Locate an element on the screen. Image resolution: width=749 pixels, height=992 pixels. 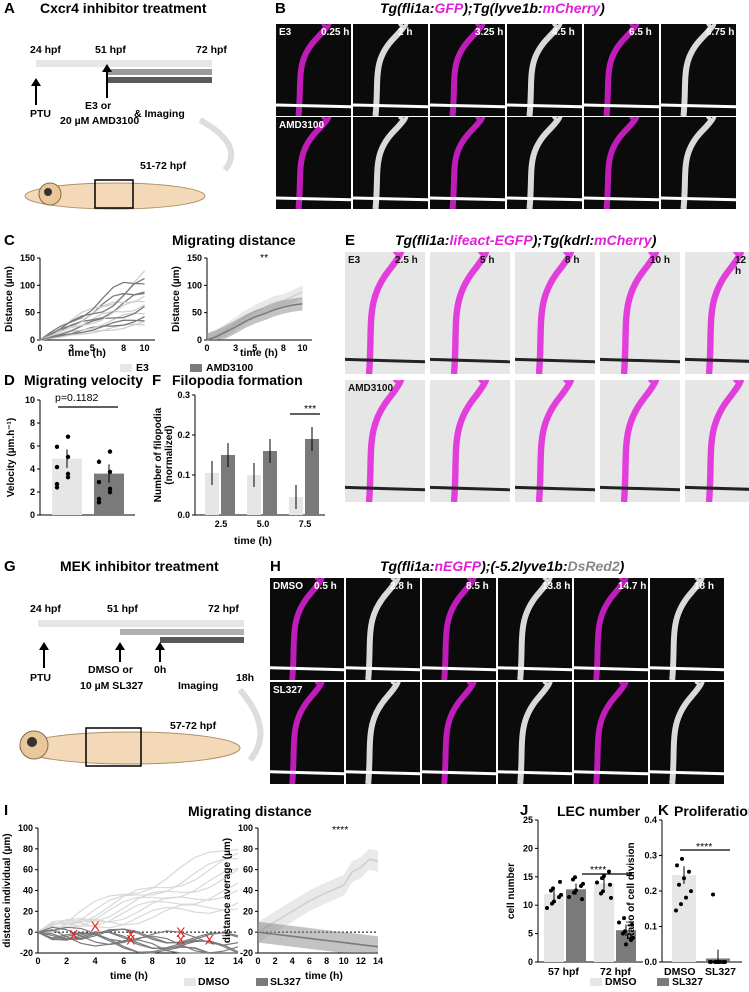
f-bar-AMD3100-2.5 is located at coordinates (228, 485).